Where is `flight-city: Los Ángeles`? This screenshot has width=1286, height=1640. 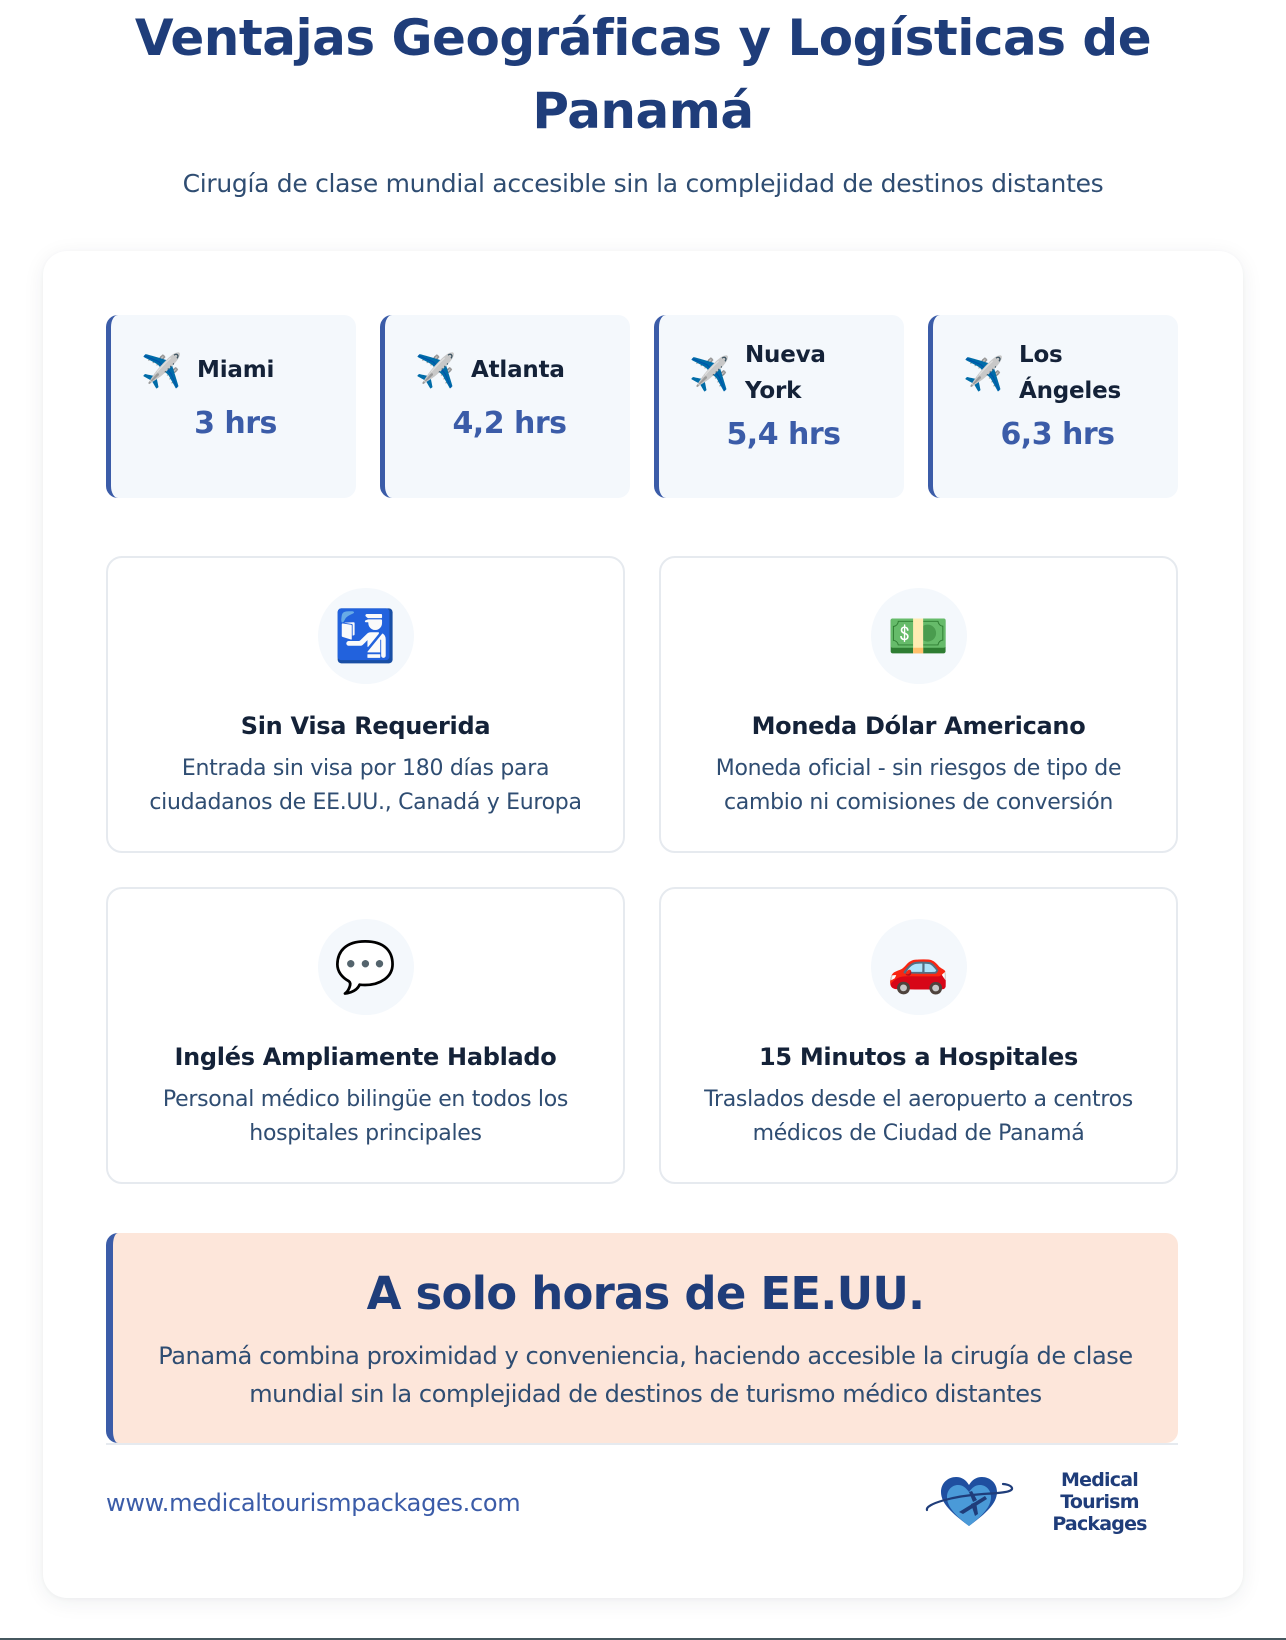 flight-city: Los Ángeles is located at coordinates (1070, 373).